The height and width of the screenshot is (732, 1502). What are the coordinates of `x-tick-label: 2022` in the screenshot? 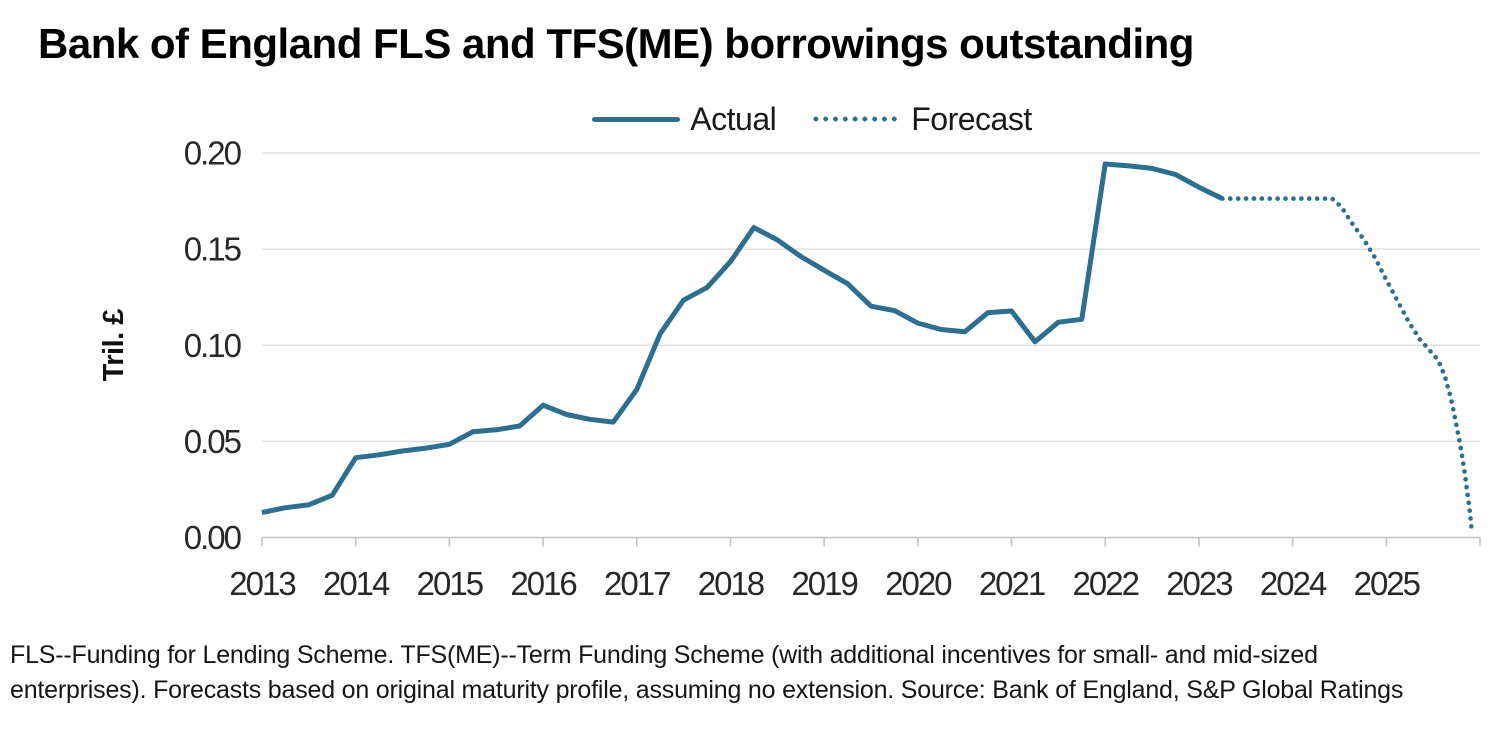 It's located at (1106, 583).